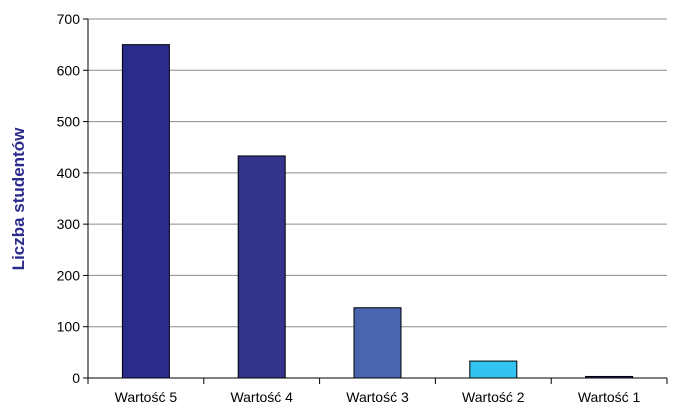  I want to click on x-tick-label: Wartość 2, so click(493, 397).